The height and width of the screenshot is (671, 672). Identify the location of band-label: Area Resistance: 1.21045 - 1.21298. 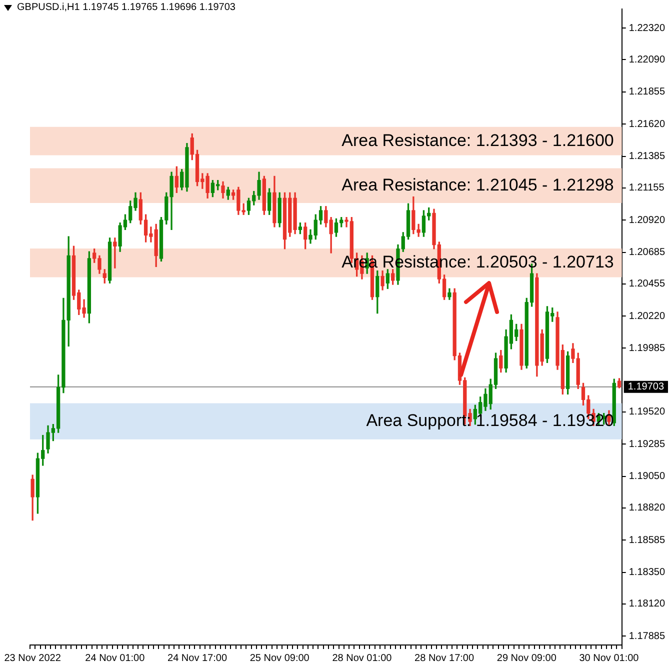
(478, 184).